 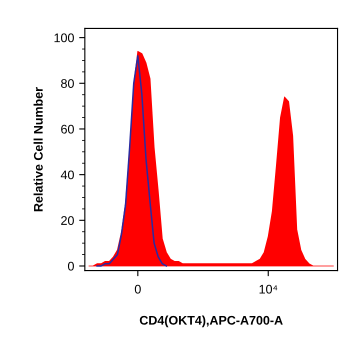 What do you see at coordinates (269, 289) in the screenshot?
I see `x-tick-label: 10⁴` at bounding box center [269, 289].